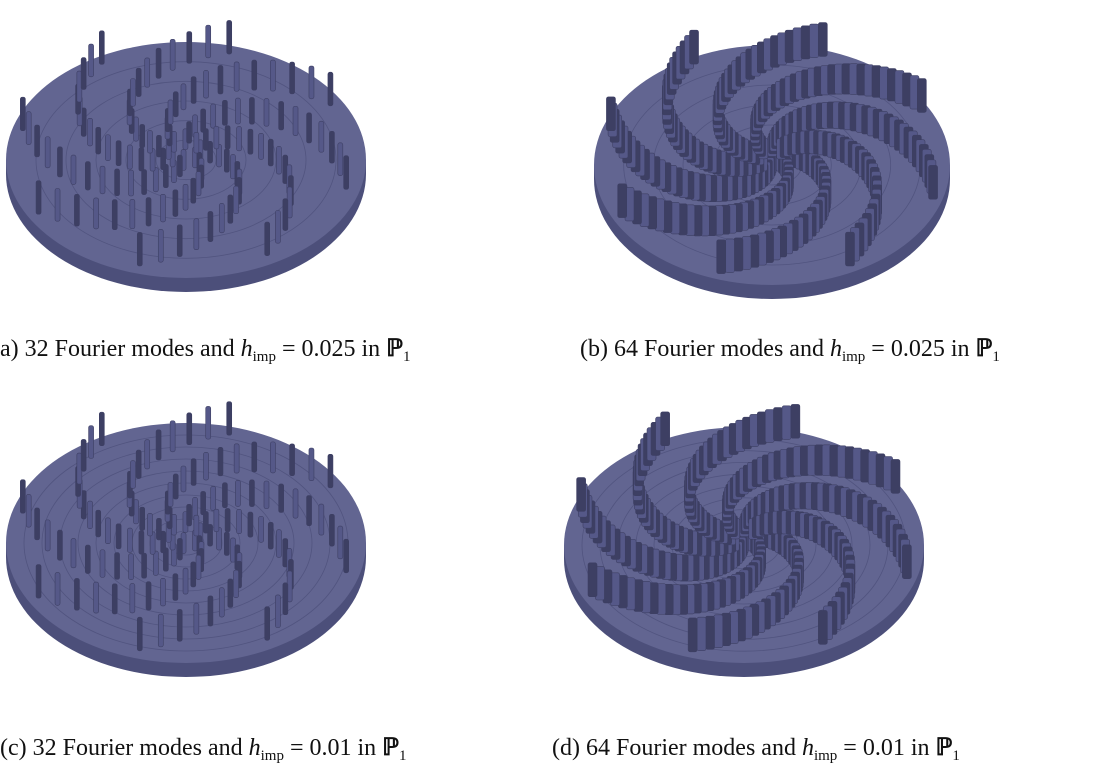 The width and height of the screenshot is (1107, 776). Describe the element at coordinates (744, 540) in the screenshot. I see `impeller-render-d` at that location.